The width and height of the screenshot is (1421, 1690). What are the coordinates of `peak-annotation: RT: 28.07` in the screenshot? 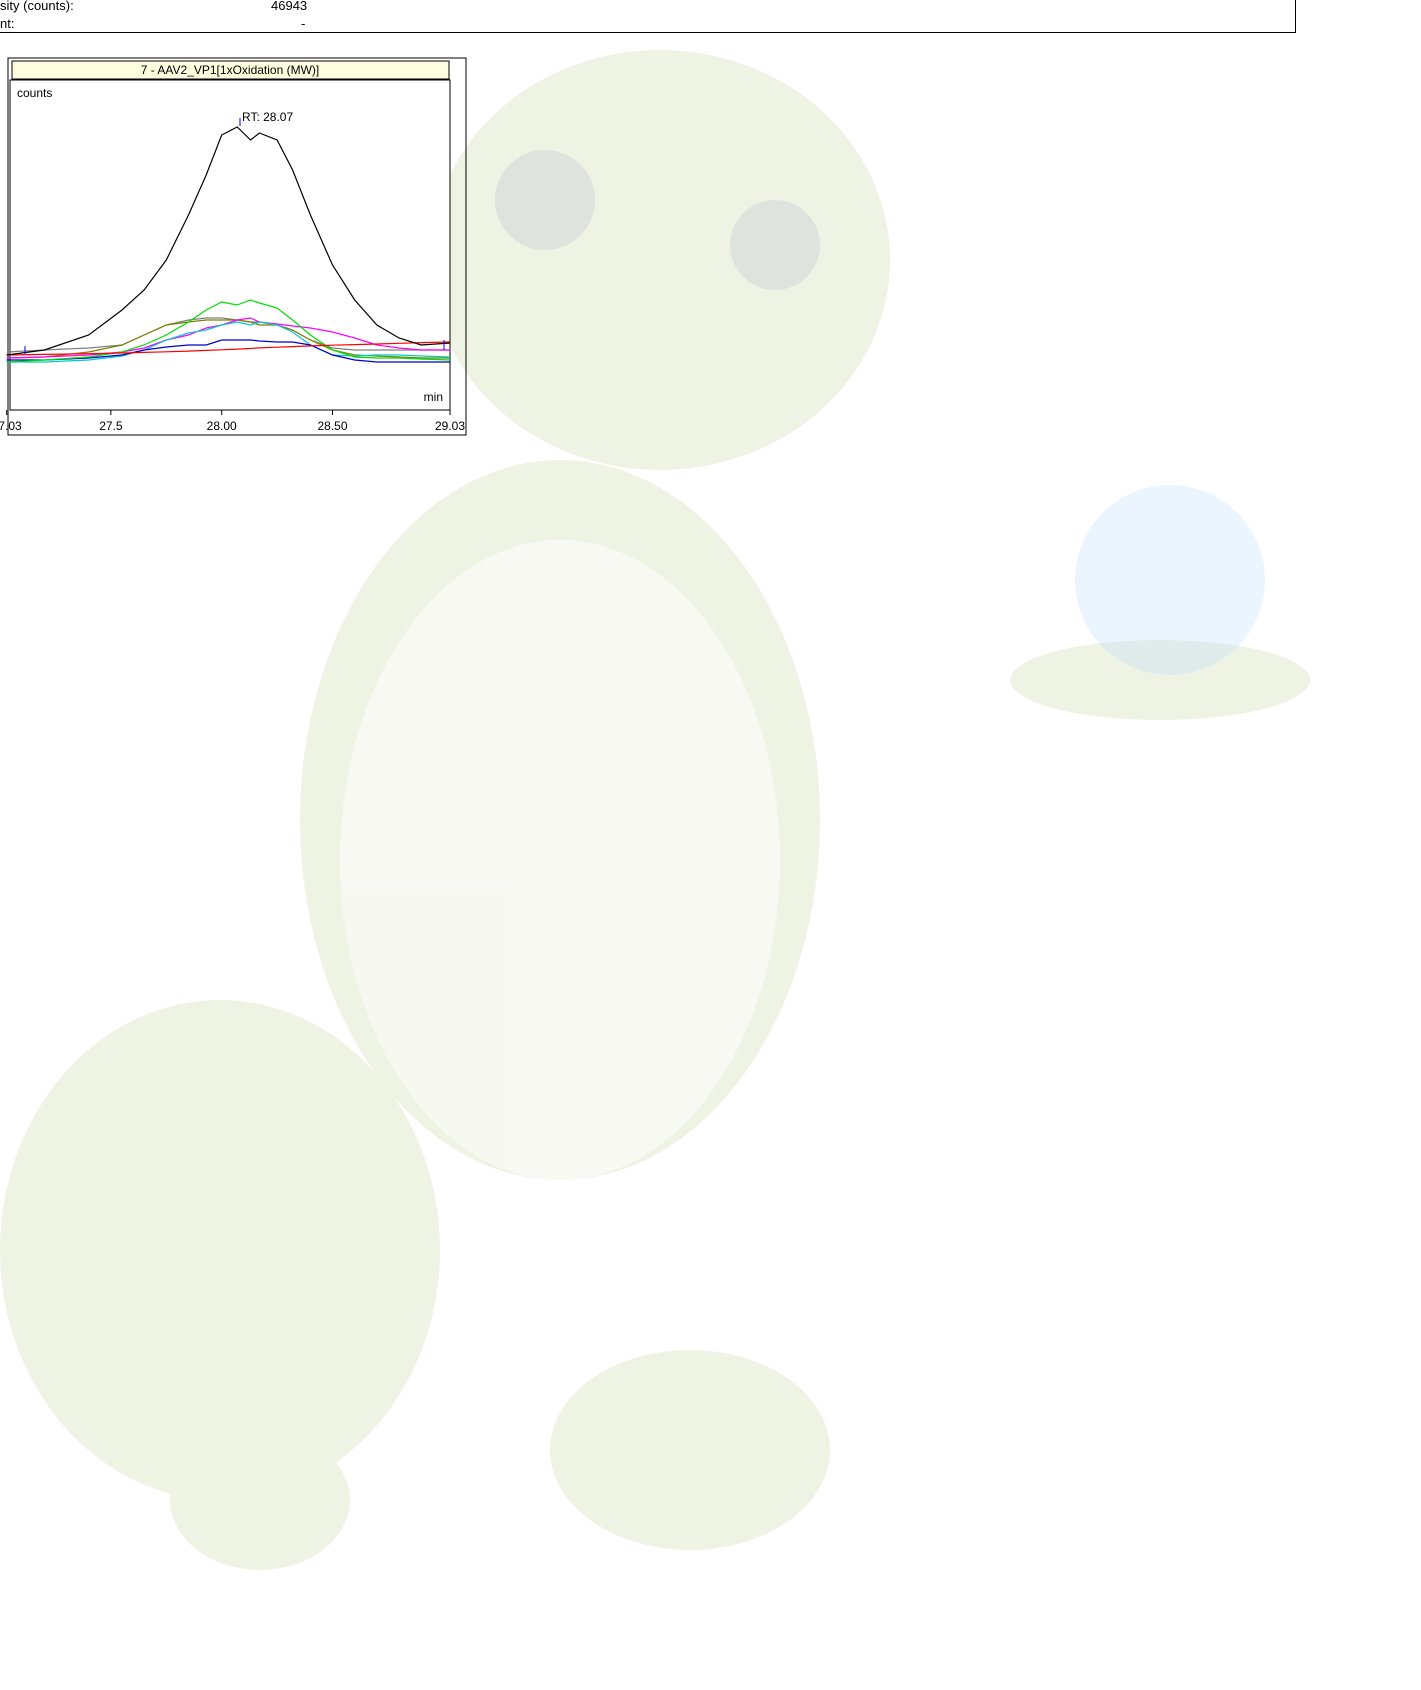 It's located at (267, 117).